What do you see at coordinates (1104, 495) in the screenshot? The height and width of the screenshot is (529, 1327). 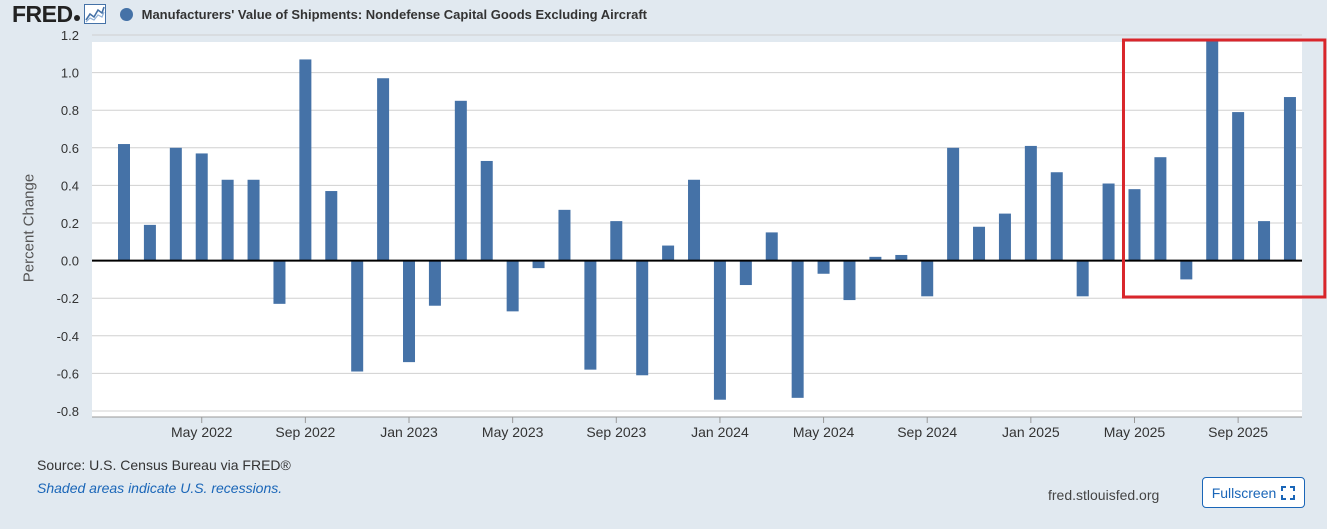 I see `site-link: fred.stlouisfed.org` at bounding box center [1104, 495].